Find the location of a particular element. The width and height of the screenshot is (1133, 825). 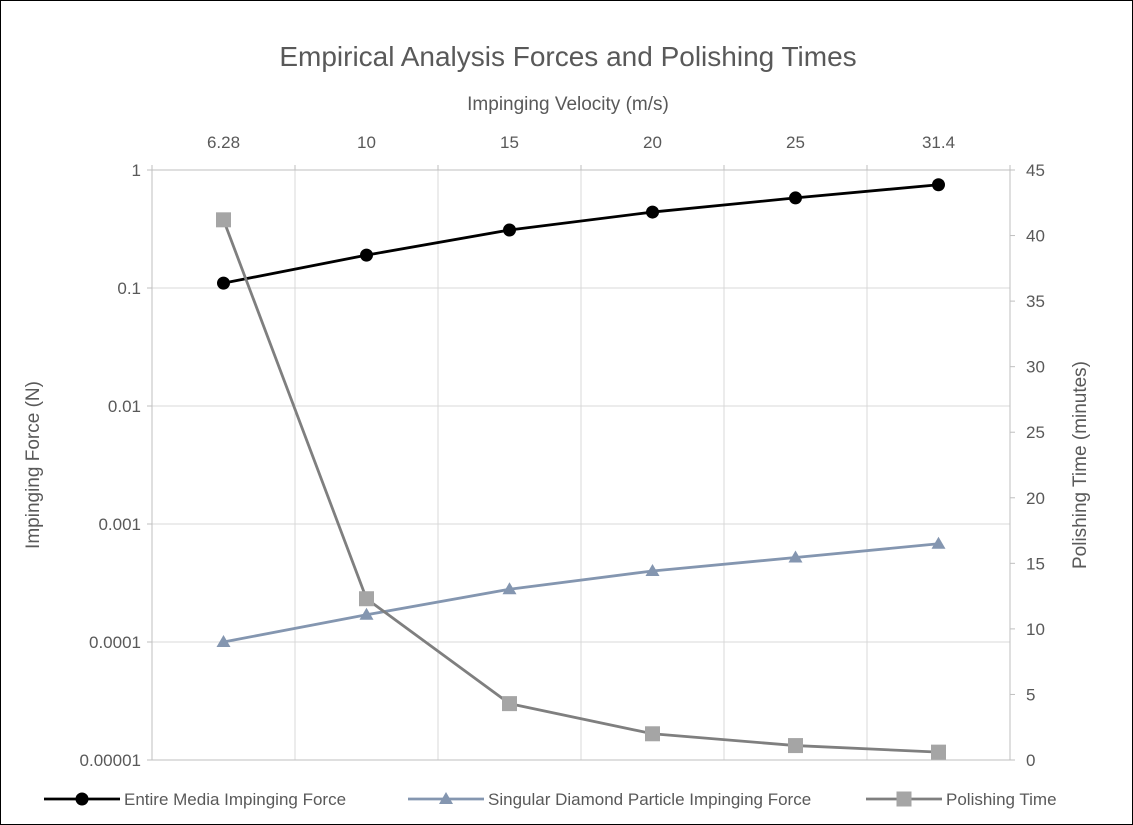

y-left-axis-title: Impinging Force (N) is located at coordinates (33, 465).